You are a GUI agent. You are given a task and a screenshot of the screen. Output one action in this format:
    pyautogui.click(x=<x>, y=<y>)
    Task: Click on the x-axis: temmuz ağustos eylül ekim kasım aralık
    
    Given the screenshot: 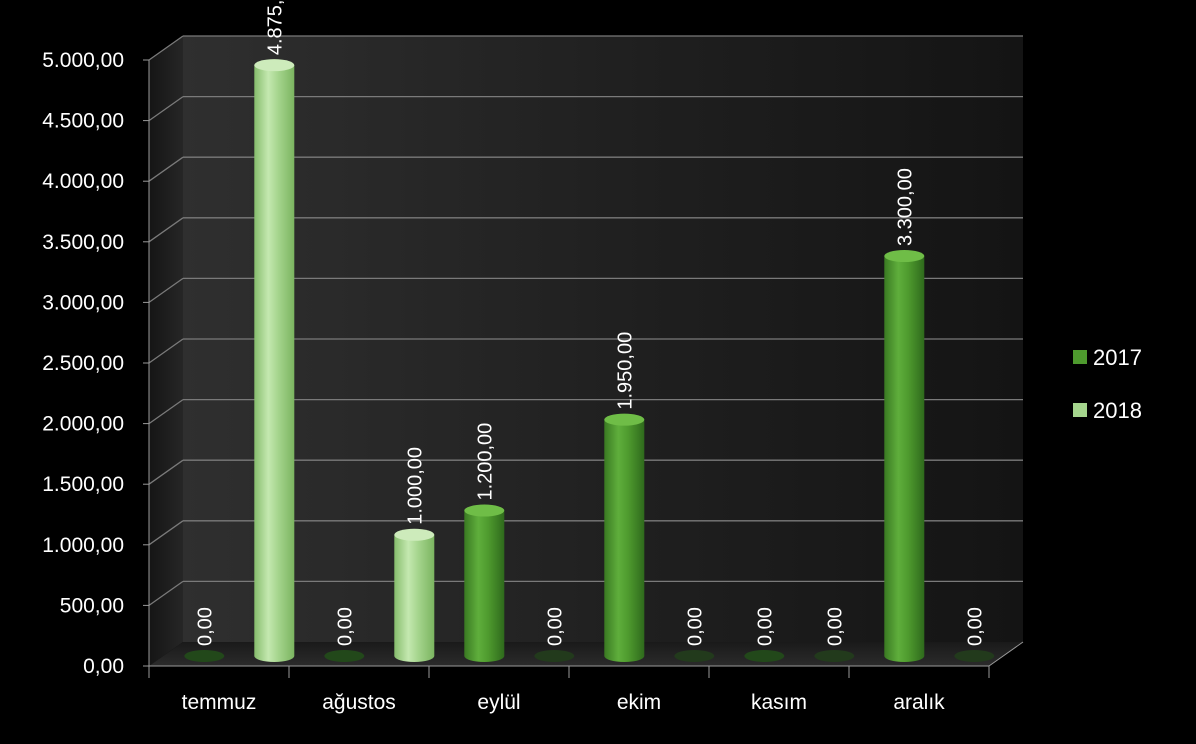 What is the action you would take?
    pyautogui.click(x=586, y=677)
    